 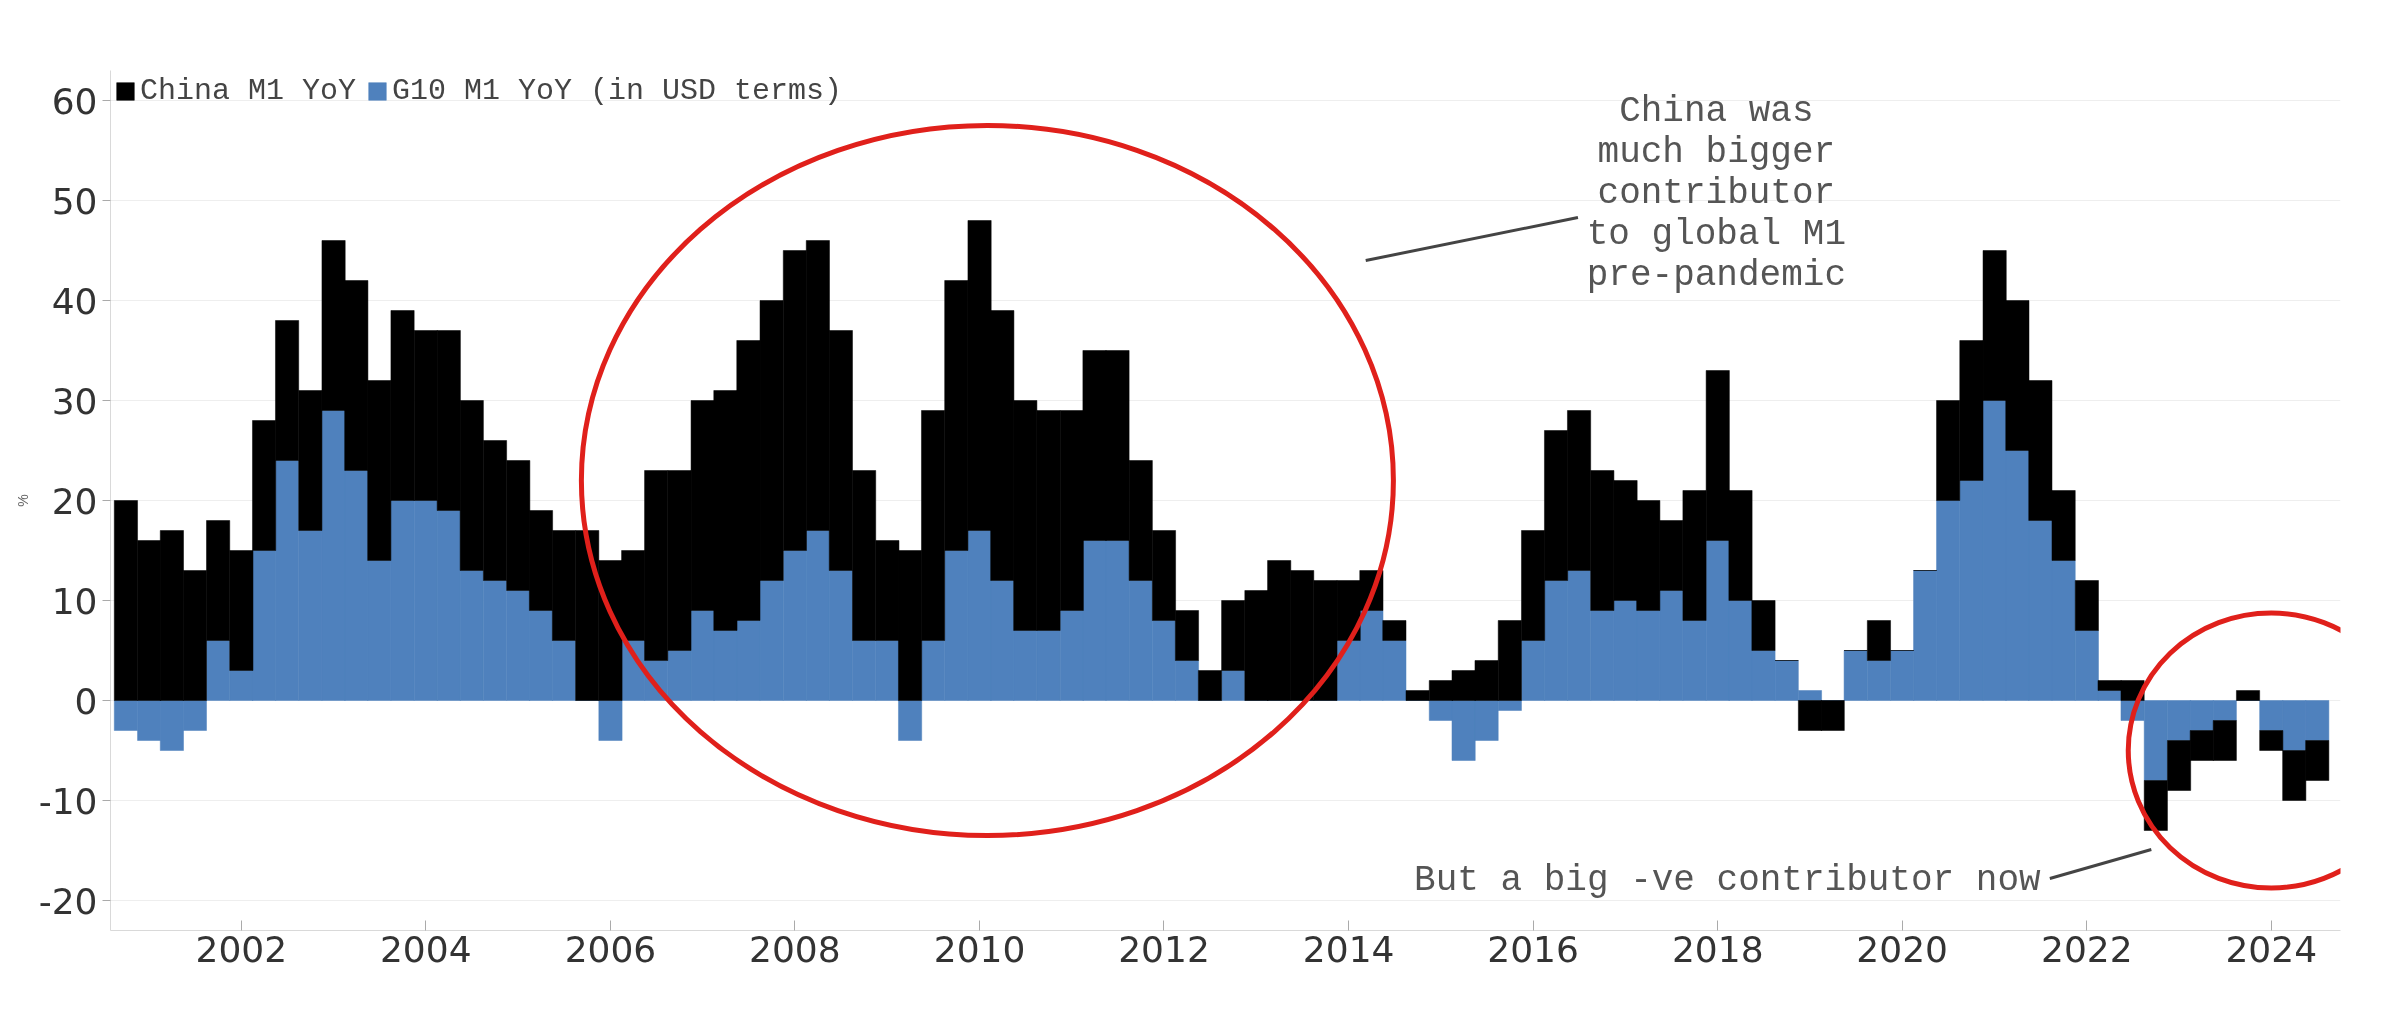 I want to click on x-tick-label: 2012, so click(x=1164, y=949).